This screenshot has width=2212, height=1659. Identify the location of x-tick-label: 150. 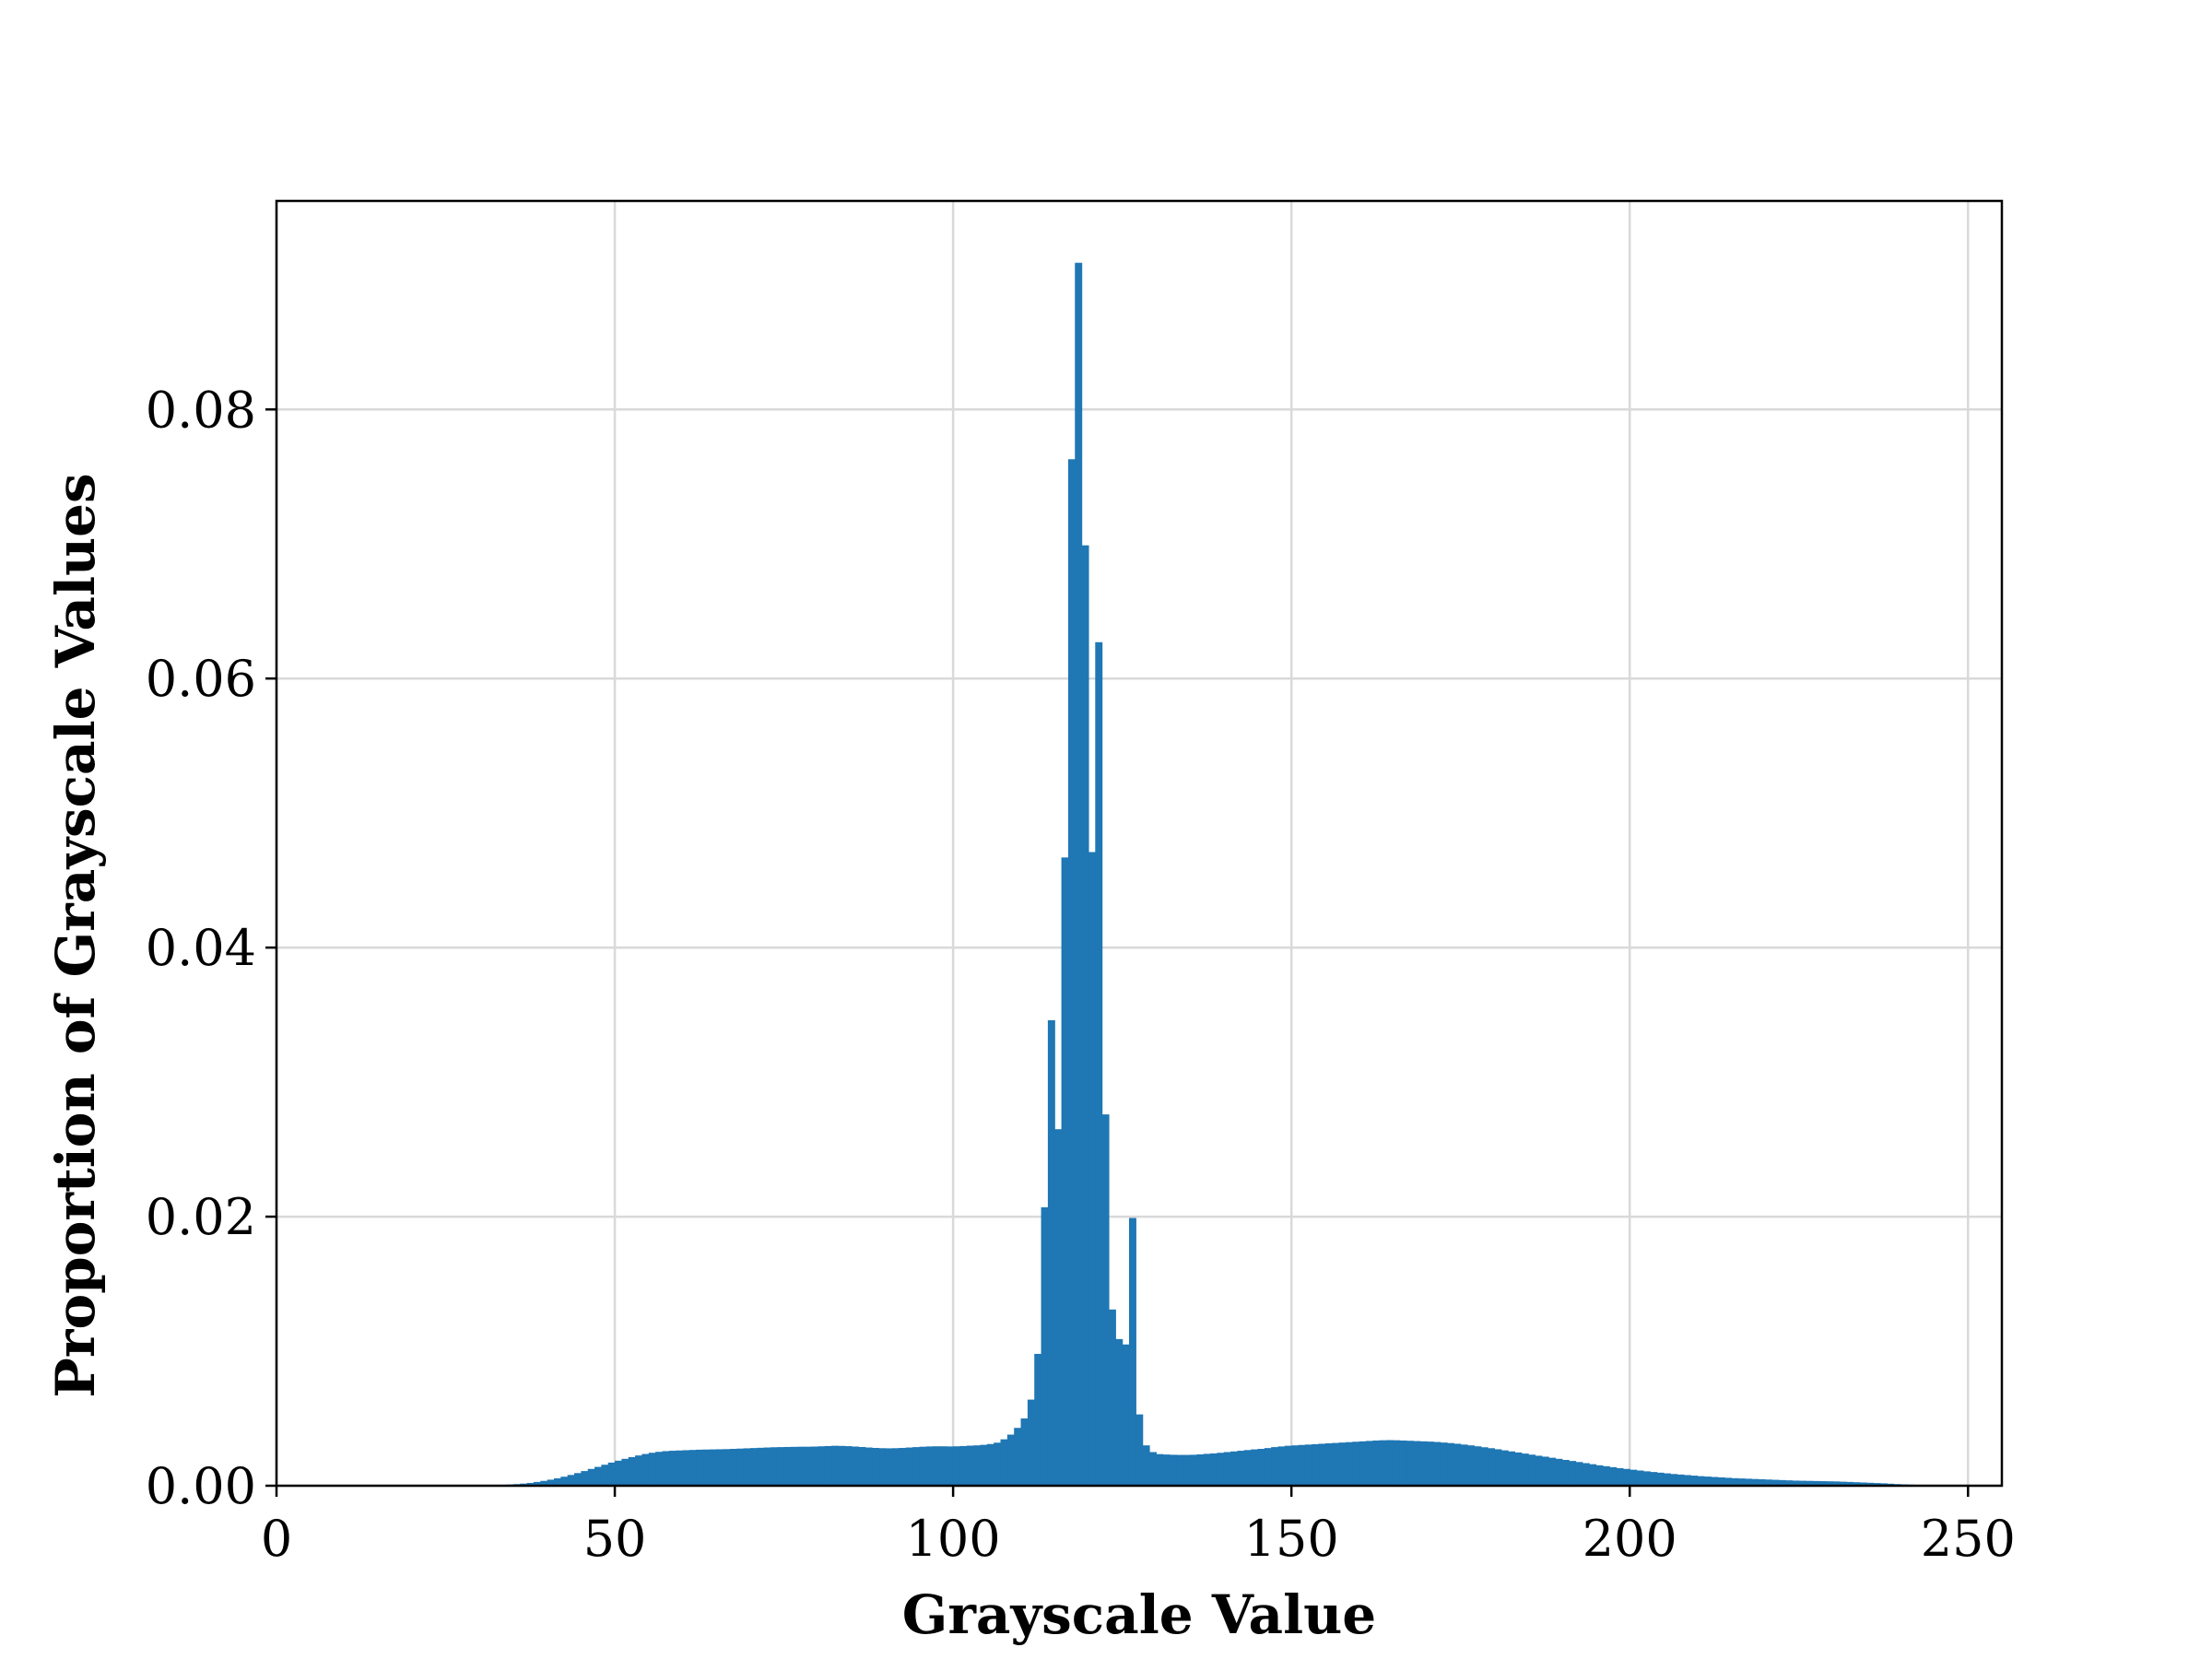
(1291, 1539).